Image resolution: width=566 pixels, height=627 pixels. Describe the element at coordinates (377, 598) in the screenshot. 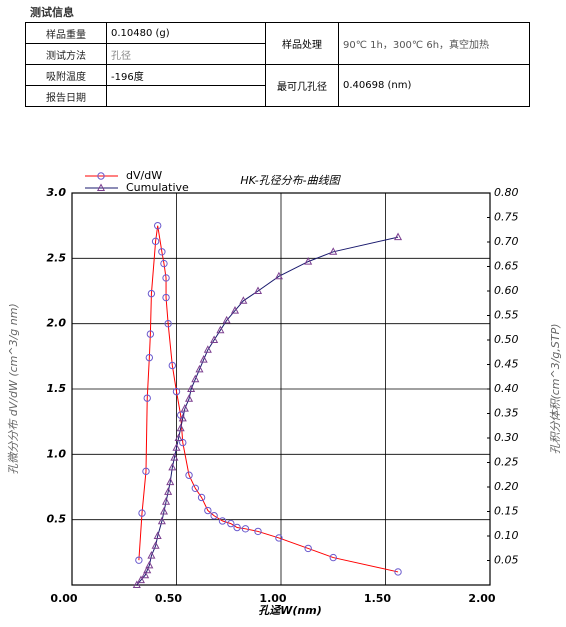

I see `x-tick-label: 1.50` at that location.